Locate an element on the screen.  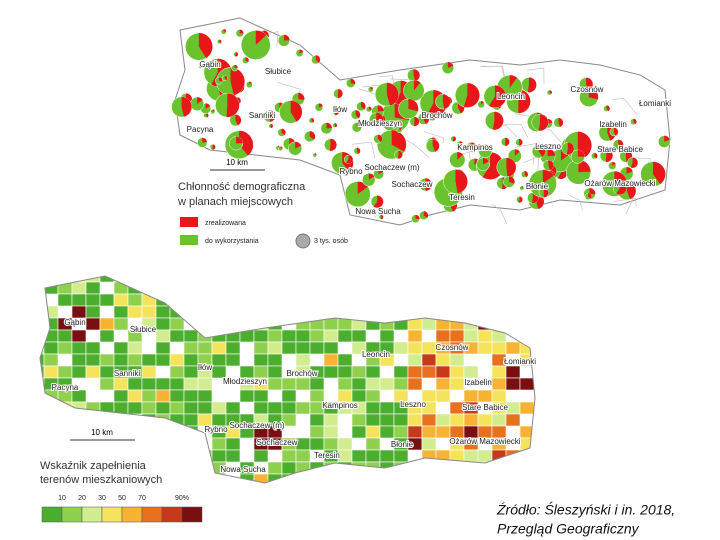
place-label: Iłów is located at coordinates (340, 109).